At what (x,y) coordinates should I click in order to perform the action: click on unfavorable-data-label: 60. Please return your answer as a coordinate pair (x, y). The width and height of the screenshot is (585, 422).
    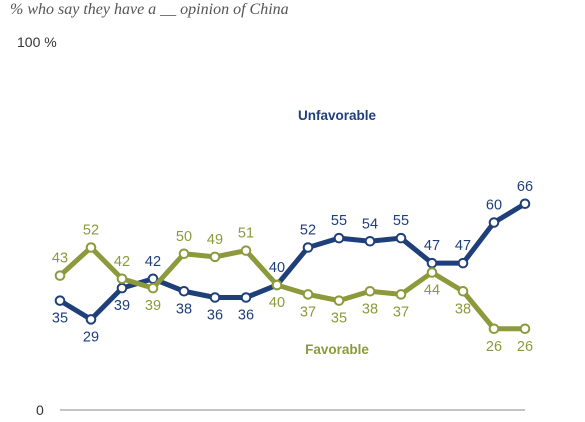
    Looking at the image, I should click on (494, 206).